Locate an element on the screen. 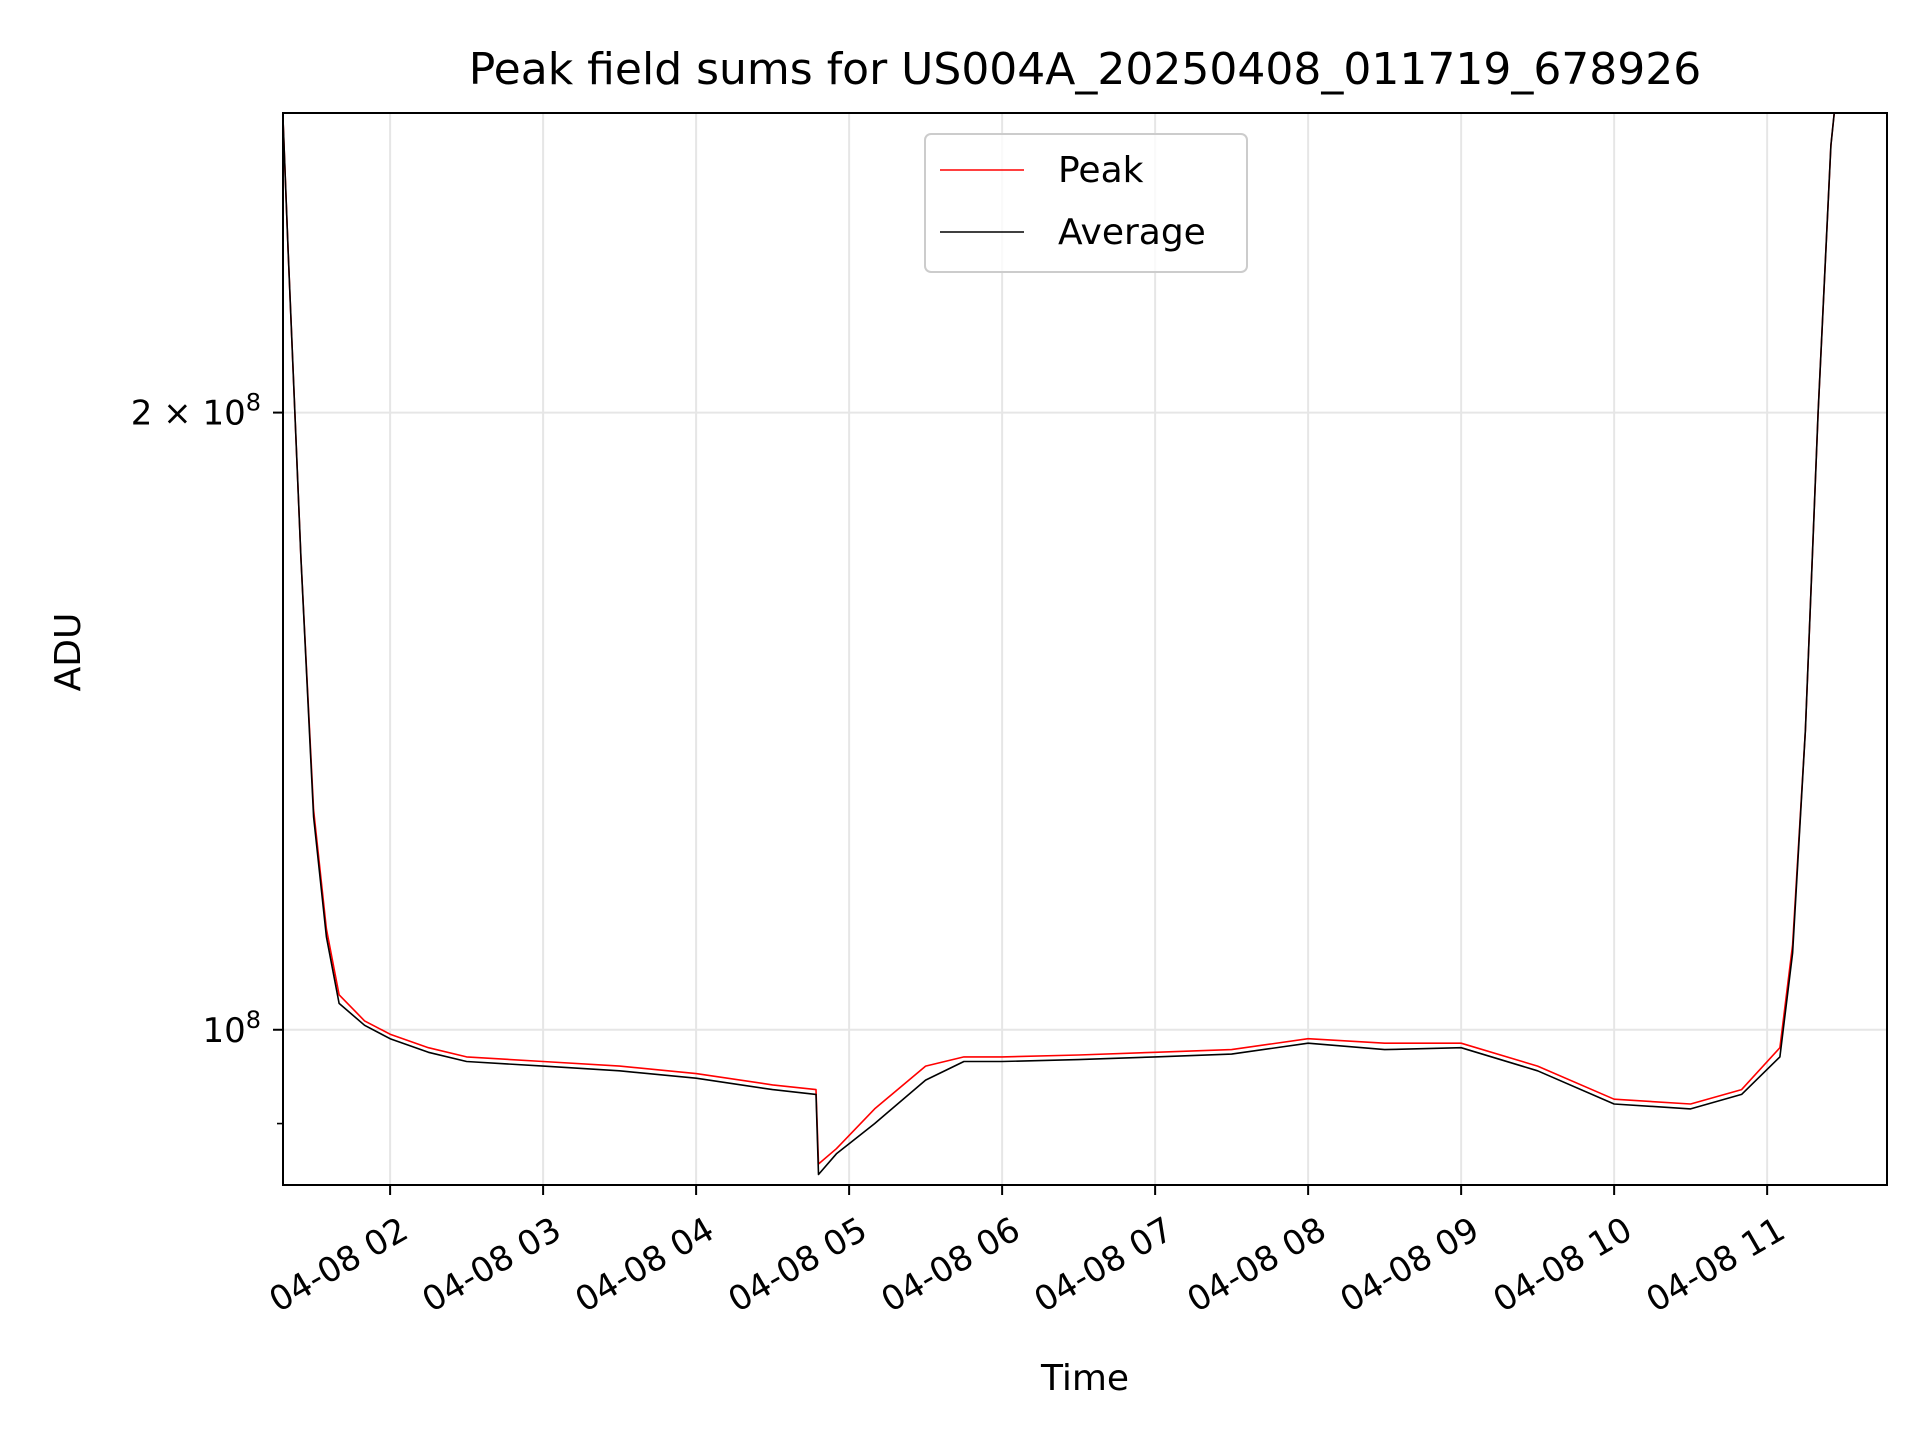  y-tick-label: 2 × 108 is located at coordinates (196, 411).